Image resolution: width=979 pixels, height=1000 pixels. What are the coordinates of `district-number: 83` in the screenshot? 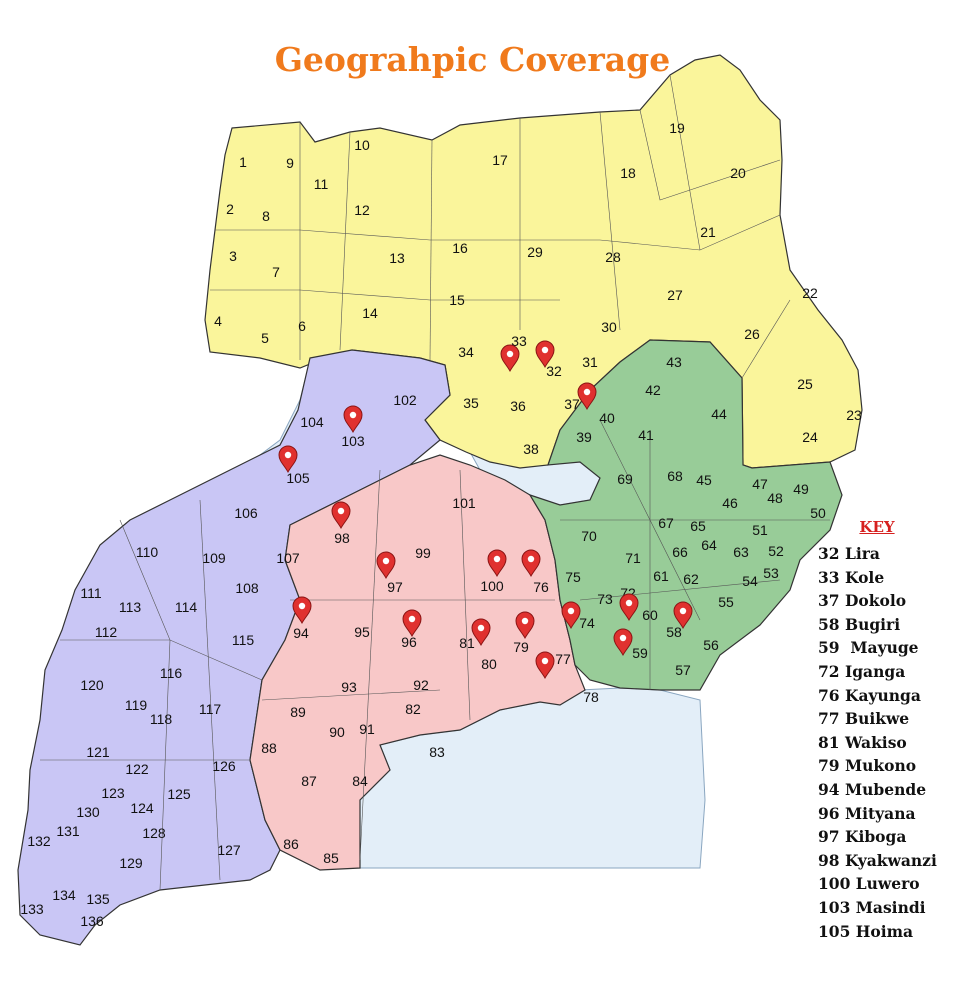 It's located at (437, 752).